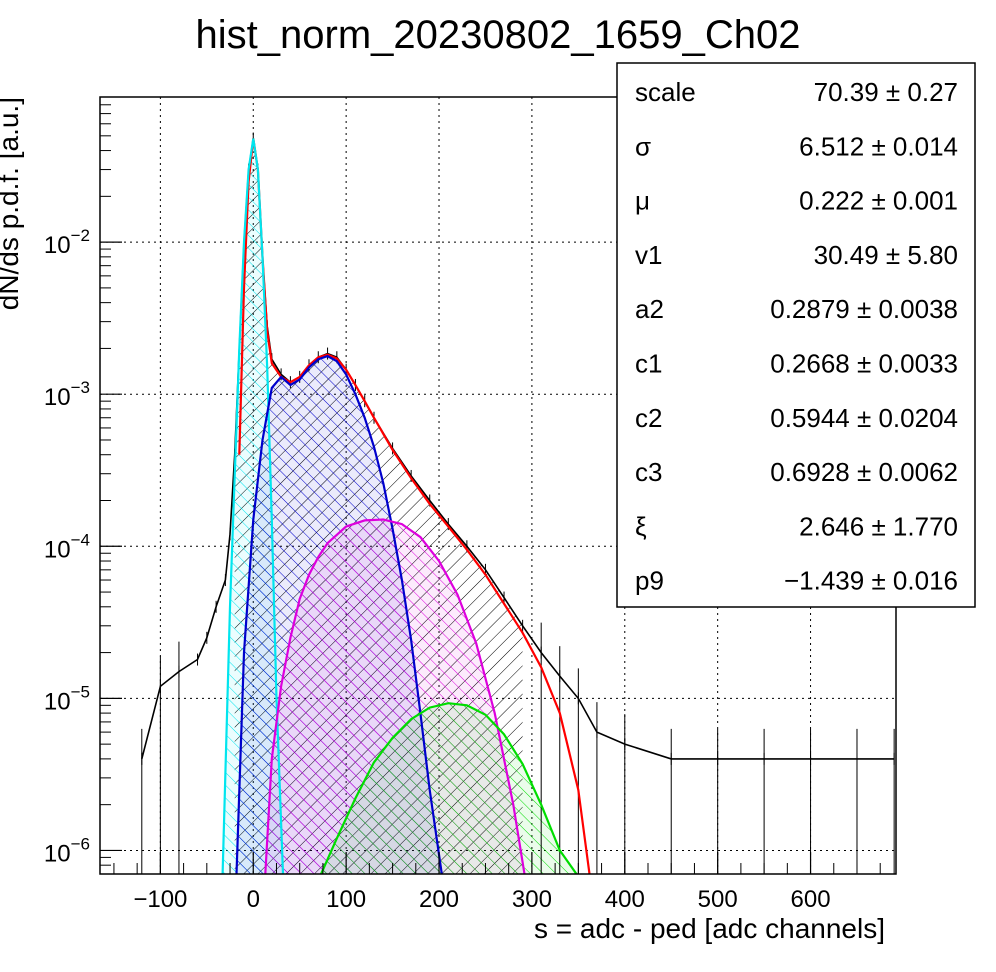  Describe the element at coordinates (718, 899) in the screenshot. I see `x-tick-label: 500` at that location.